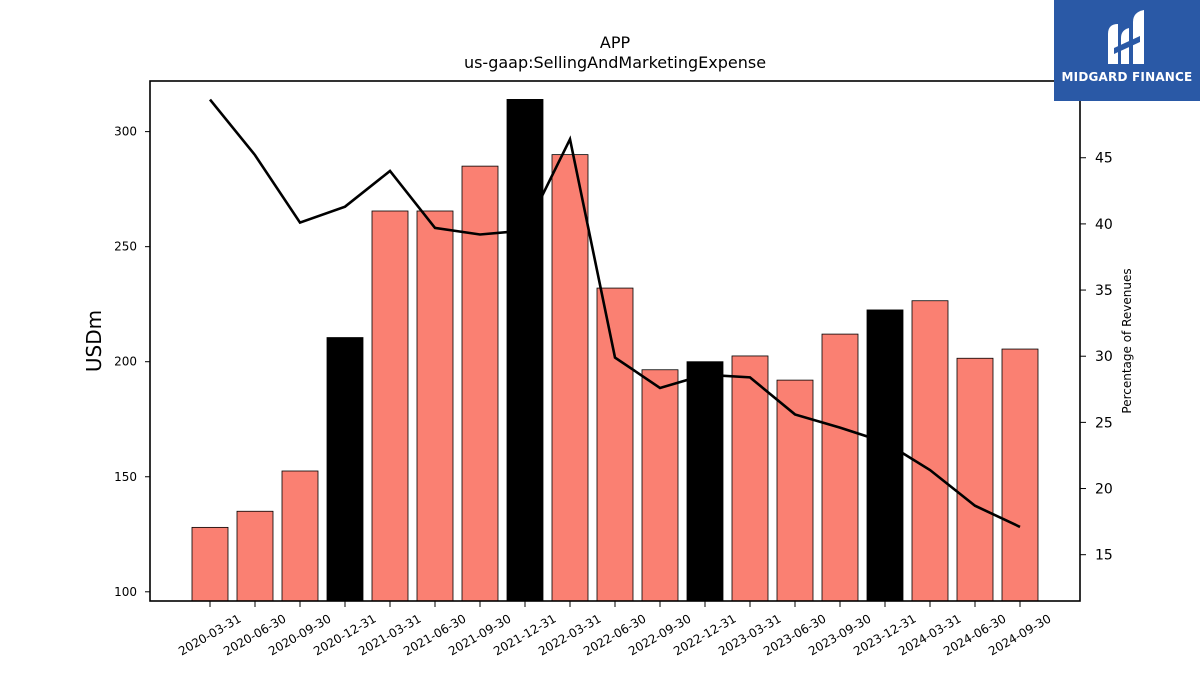 The height and width of the screenshot is (675, 1200). I want to click on y-tick-label: 150, so click(125, 477).